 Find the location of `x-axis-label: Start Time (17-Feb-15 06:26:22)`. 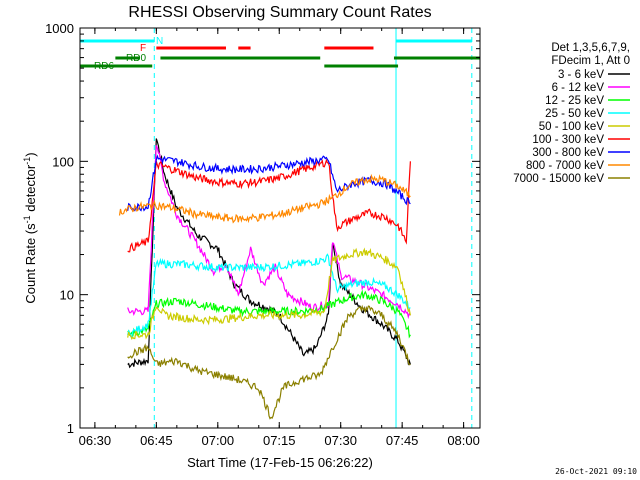

x-axis-label: Start Time (17-Feb-15 06:26:22) is located at coordinates (280, 462).